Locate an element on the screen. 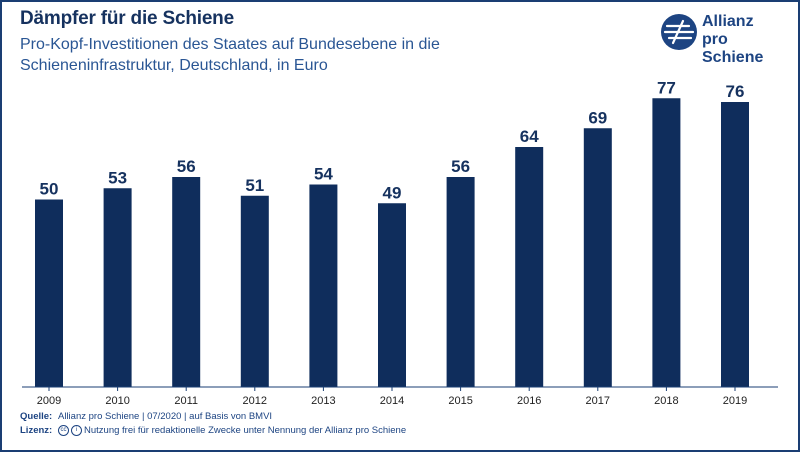 This screenshot has height=452, width=800. data-label-2015: 56 is located at coordinates (460, 166).